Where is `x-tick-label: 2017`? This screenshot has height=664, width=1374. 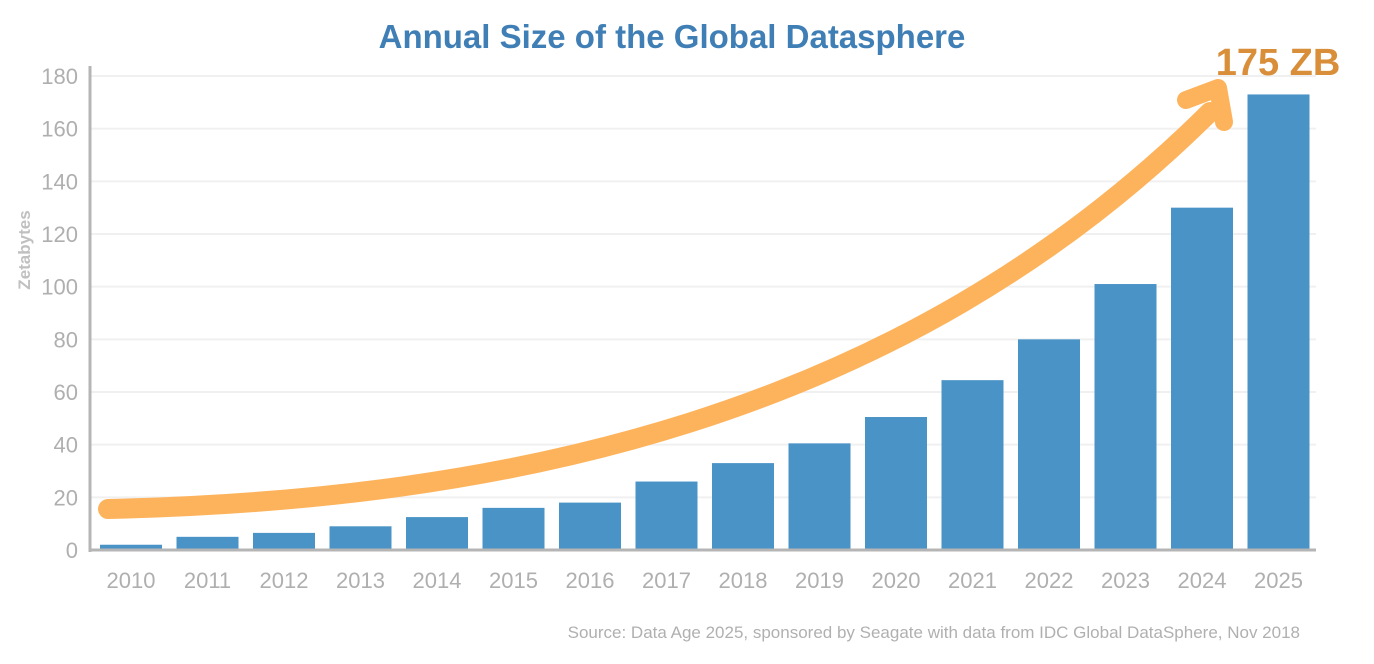
x-tick-label: 2017 is located at coordinates (666, 580).